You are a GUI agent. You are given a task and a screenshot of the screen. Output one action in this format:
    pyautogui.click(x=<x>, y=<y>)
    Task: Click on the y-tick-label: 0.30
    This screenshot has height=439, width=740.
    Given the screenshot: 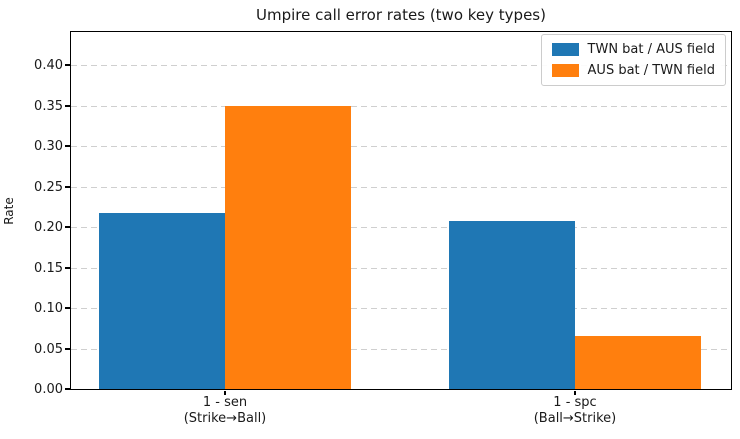 What is the action you would take?
    pyautogui.click(x=48, y=147)
    